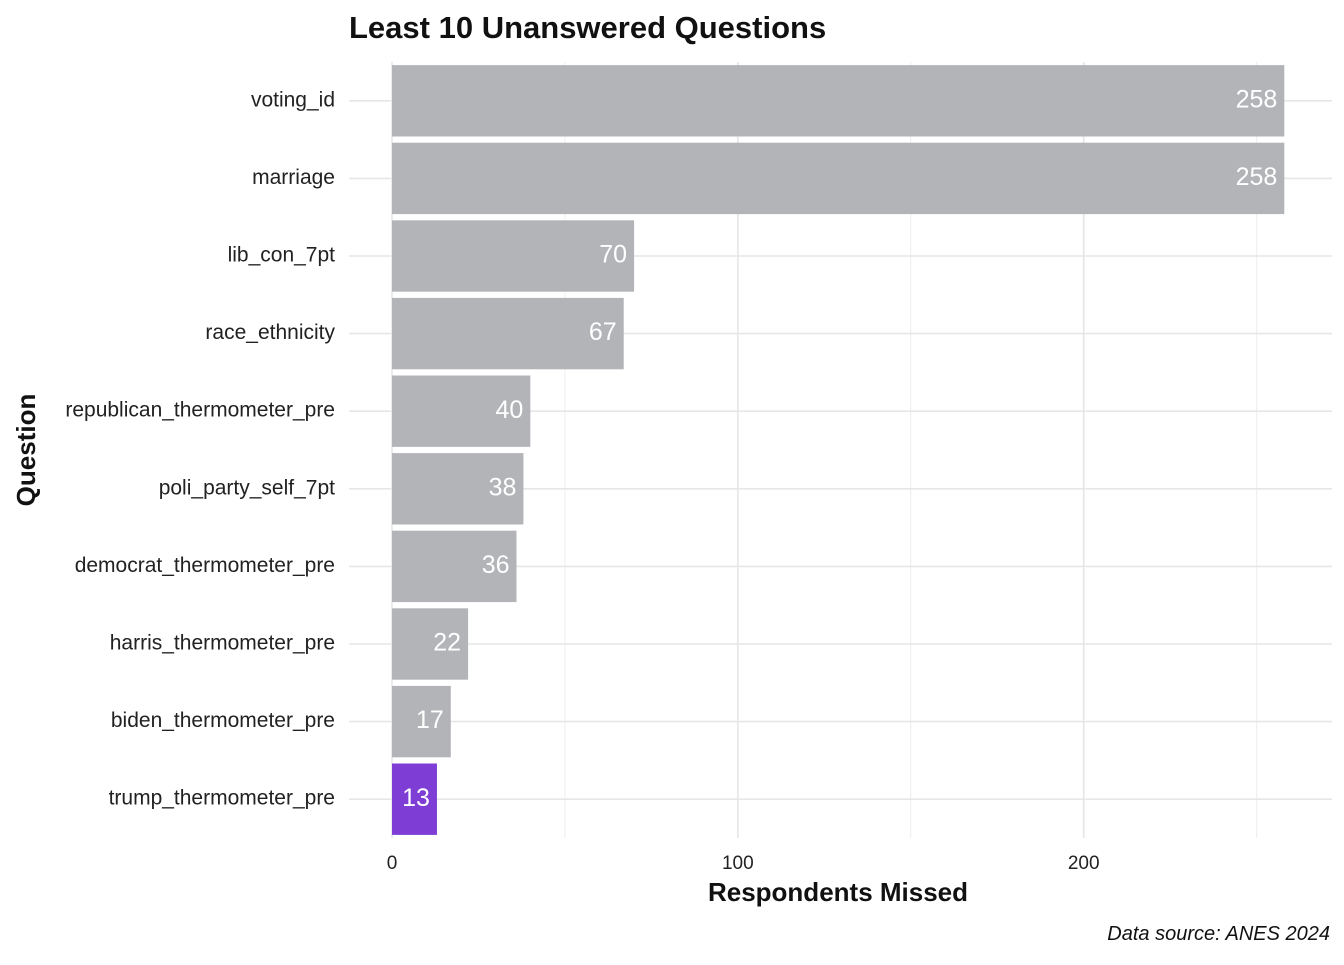  What do you see at coordinates (223, 720) in the screenshot?
I see `y-tick-label-biden-thermometer-pre: biden_thermometer_pre` at bounding box center [223, 720].